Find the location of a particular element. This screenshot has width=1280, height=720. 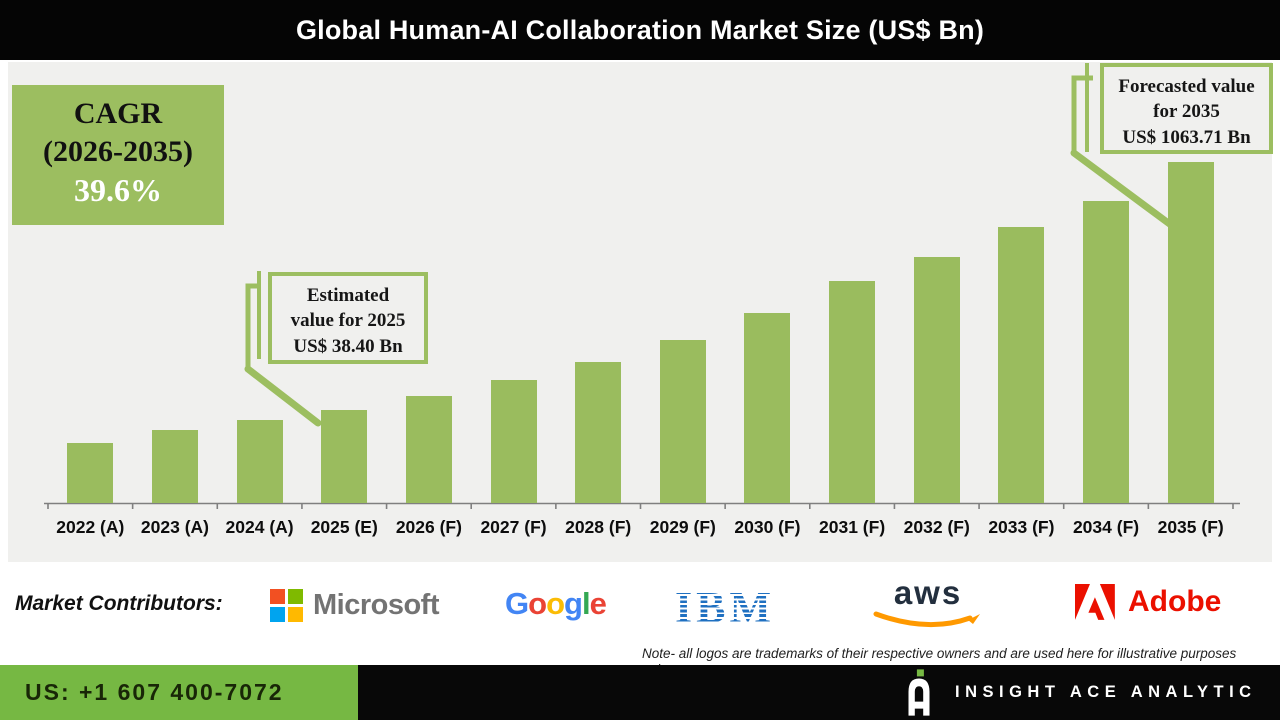

adobe-logo: Adobe is located at coordinates (1148, 602).